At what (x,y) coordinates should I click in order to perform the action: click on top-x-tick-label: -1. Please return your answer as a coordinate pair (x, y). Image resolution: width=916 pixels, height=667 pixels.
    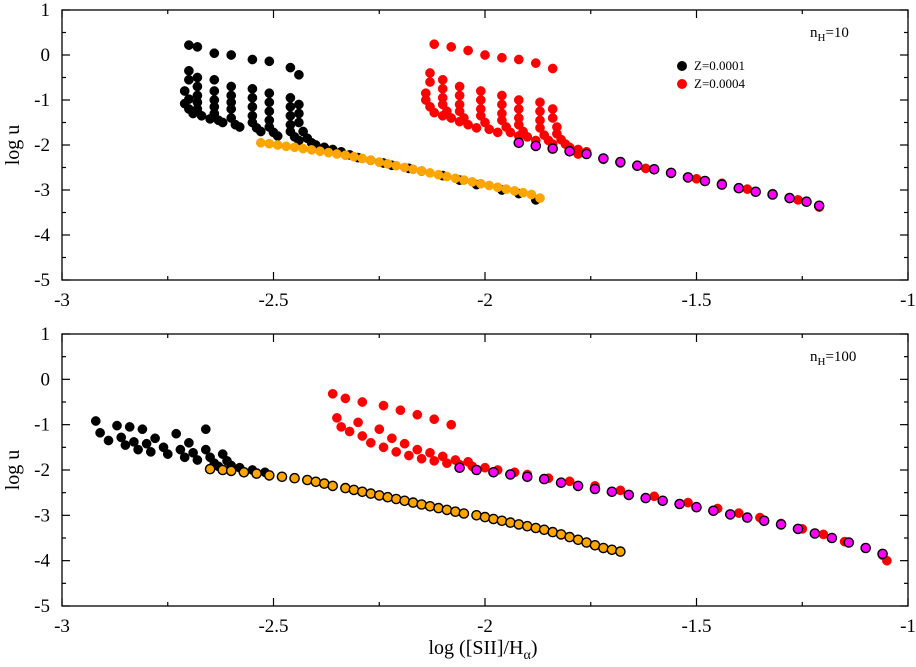
    Looking at the image, I should click on (908, 300).